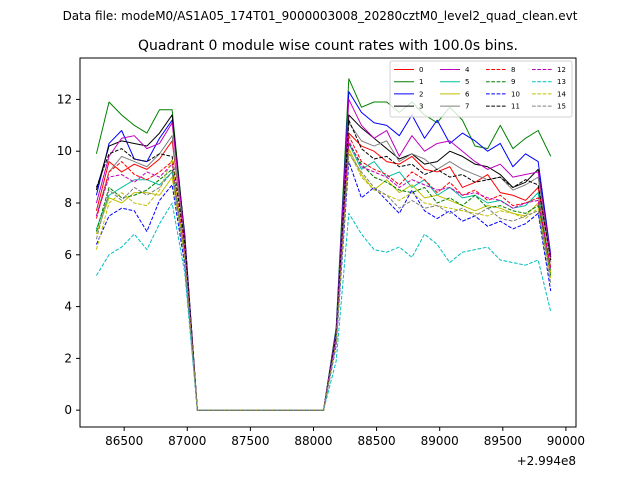  What do you see at coordinates (546, 461) in the screenshot?
I see `x-offset-label: +2.994e8` at bounding box center [546, 461].